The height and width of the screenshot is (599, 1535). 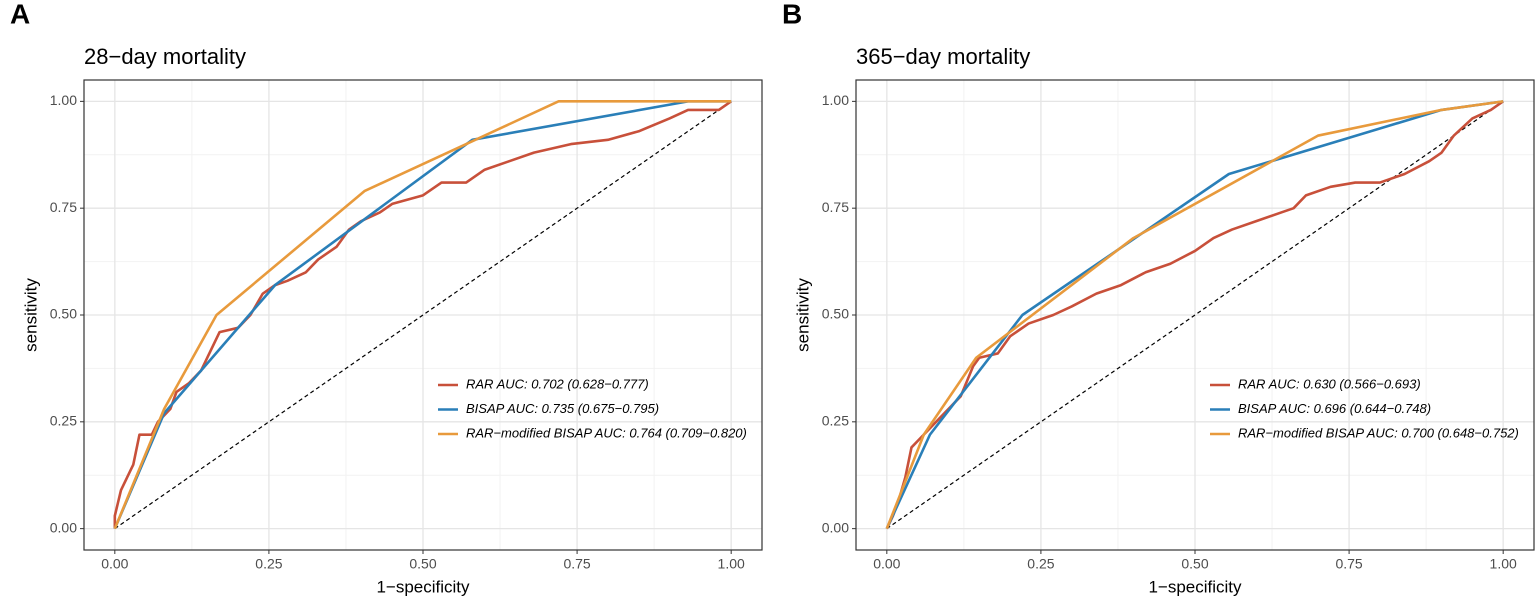 I want to click on legend-label: BISAP AUC: 0.735 (0.675−0.795), so click(x=562, y=408).